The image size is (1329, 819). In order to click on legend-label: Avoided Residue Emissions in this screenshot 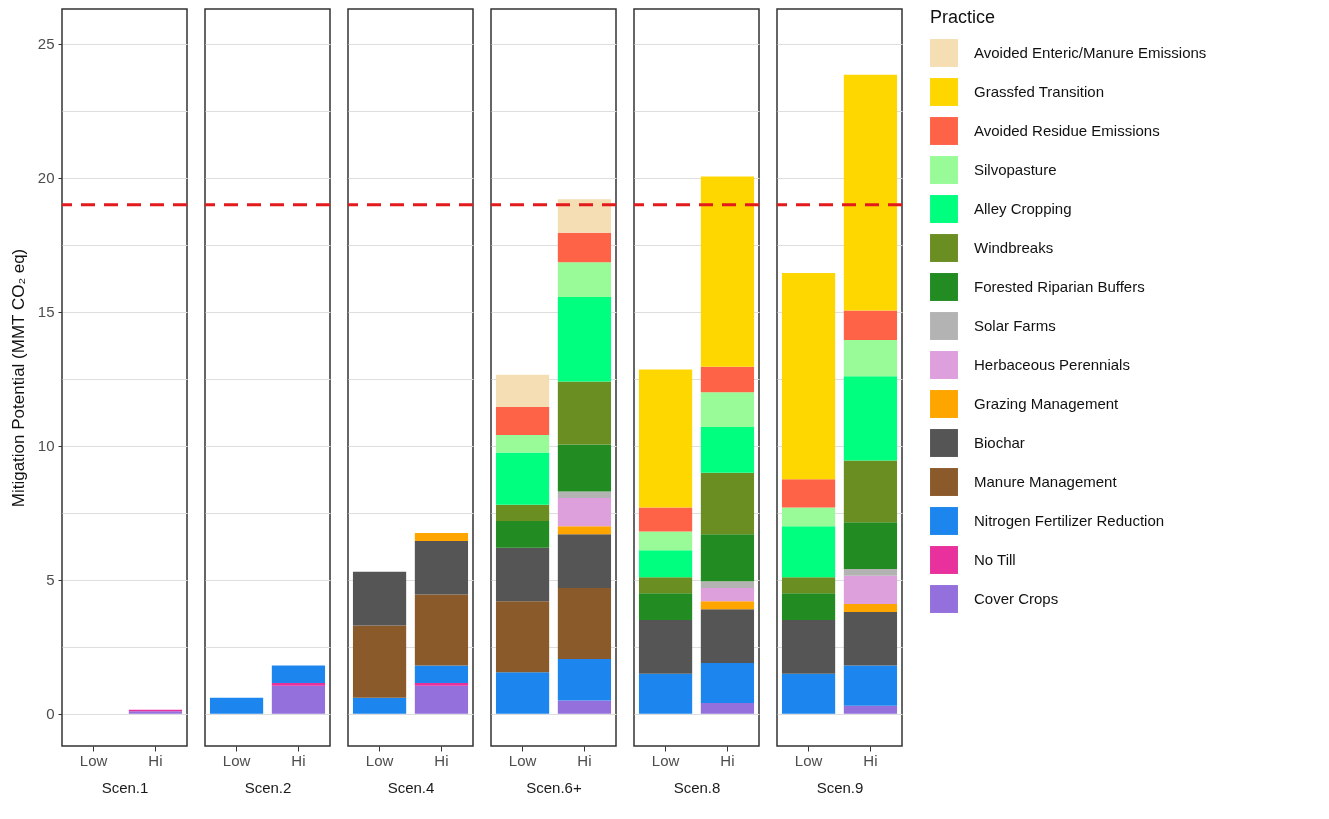, I will do `click(1067, 130)`.